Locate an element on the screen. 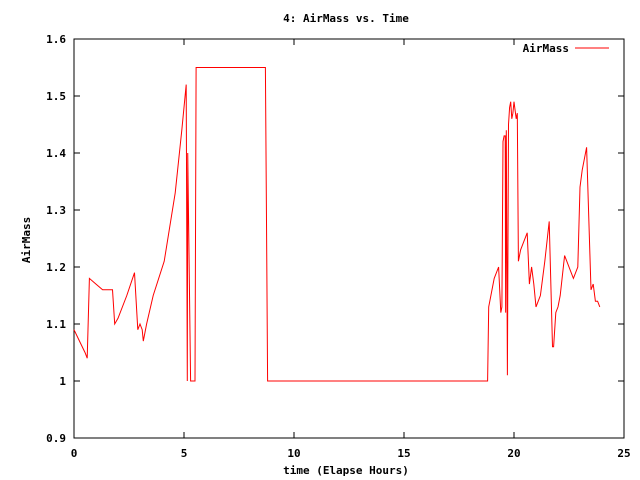 The height and width of the screenshot is (480, 640). x-tick-label: 25 is located at coordinates (623, 453).